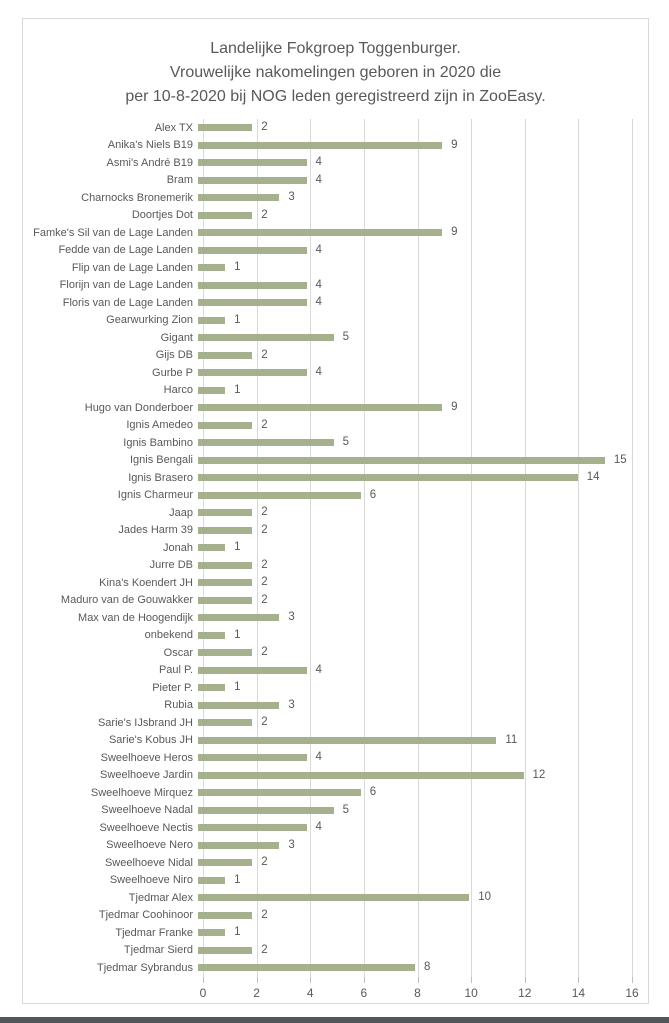  I want to click on bar-row: Sweelhoeve Nadal 5, so click(327, 811).